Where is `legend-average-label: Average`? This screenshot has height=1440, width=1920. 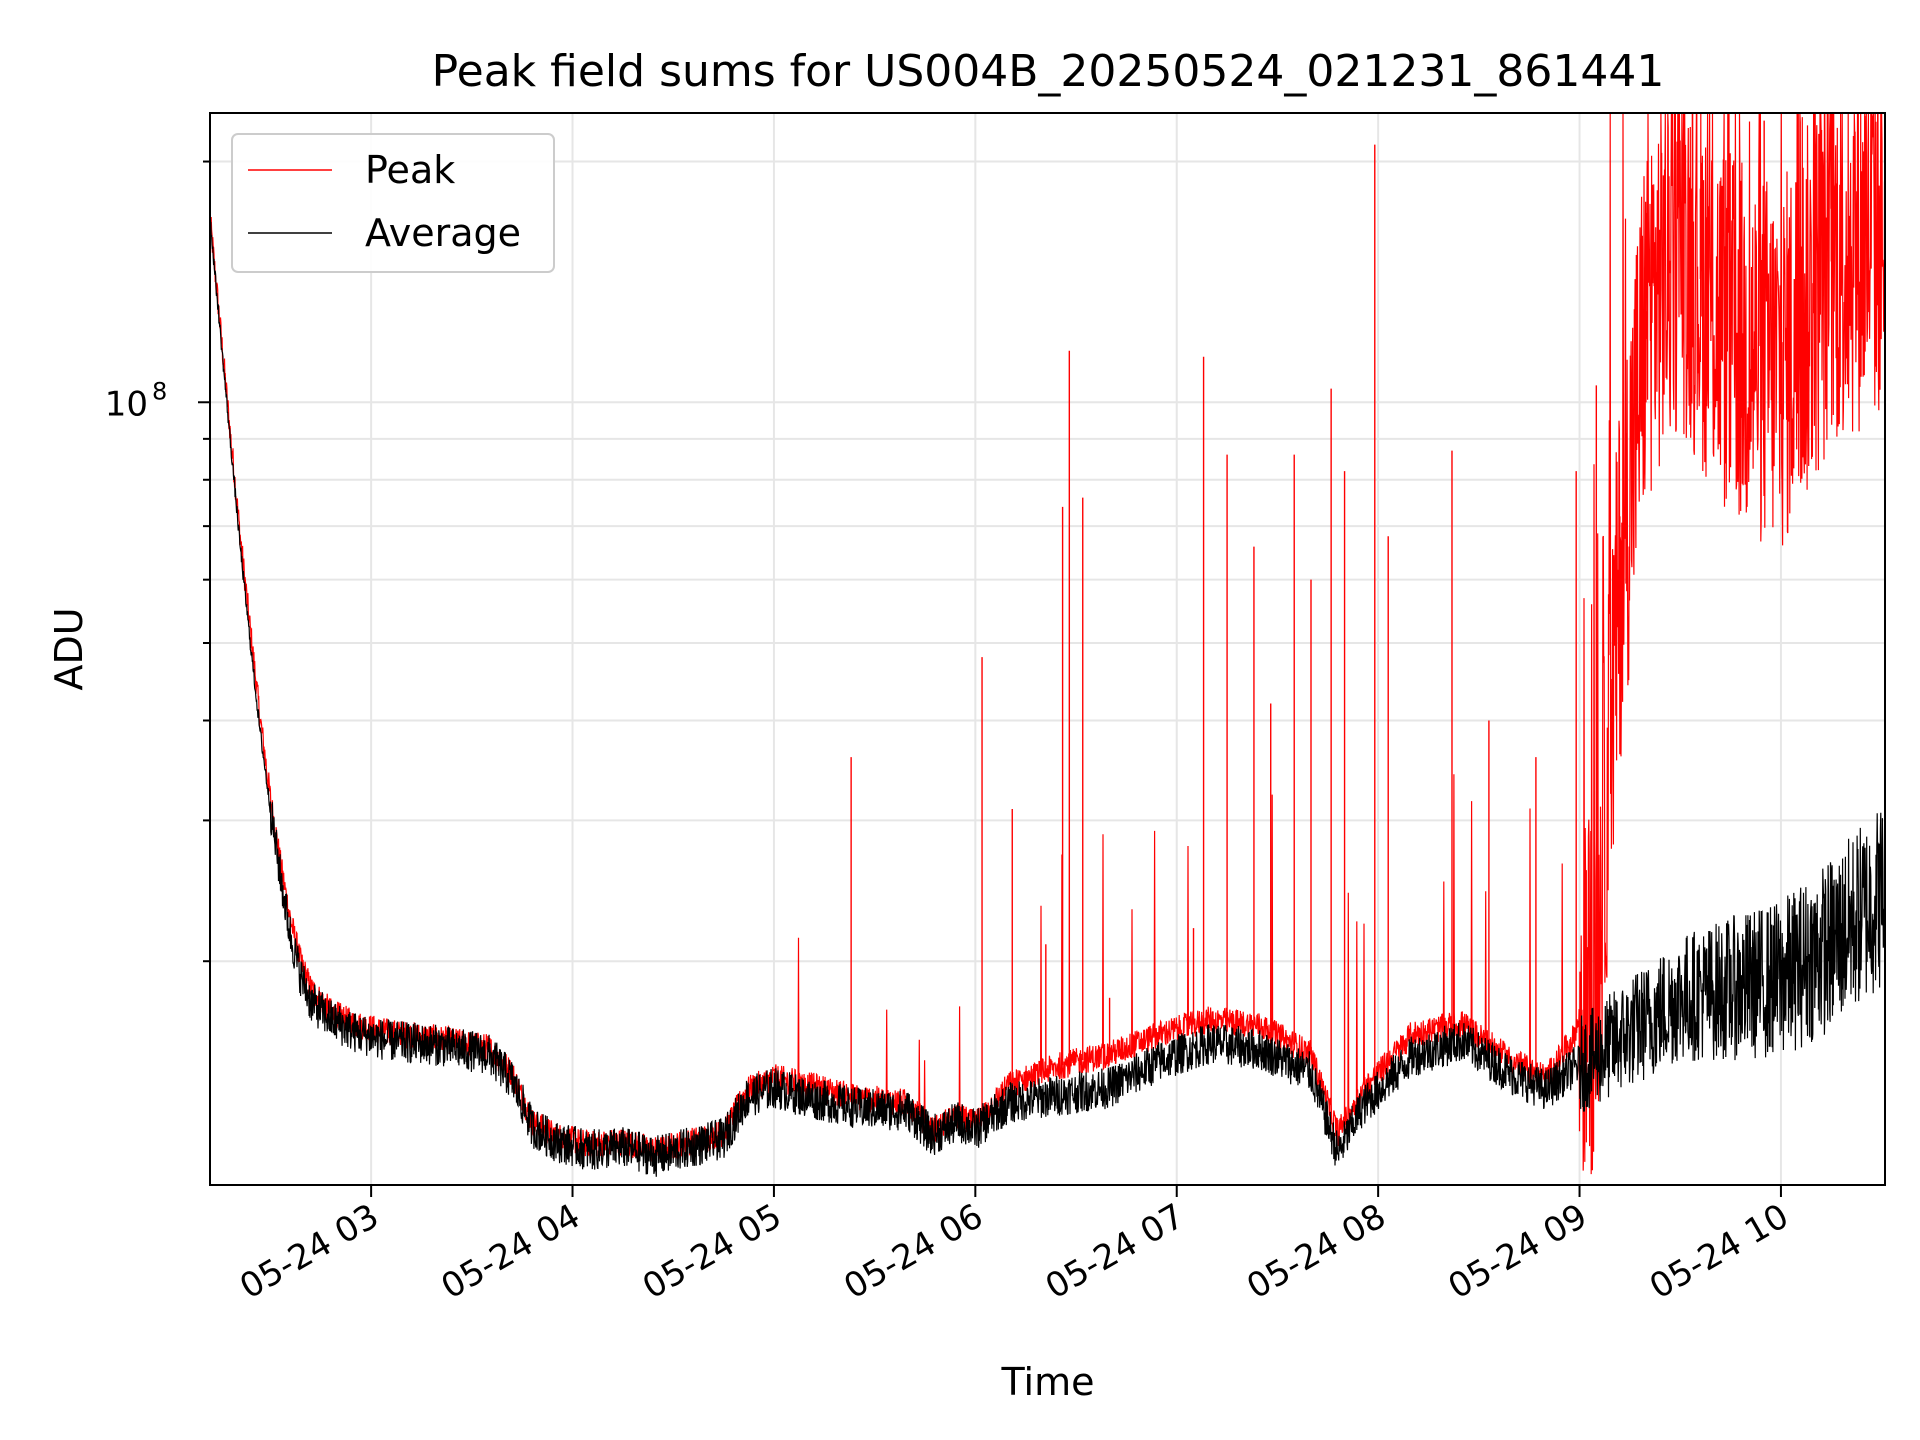
legend-average-label: Average is located at coordinates (443, 233).